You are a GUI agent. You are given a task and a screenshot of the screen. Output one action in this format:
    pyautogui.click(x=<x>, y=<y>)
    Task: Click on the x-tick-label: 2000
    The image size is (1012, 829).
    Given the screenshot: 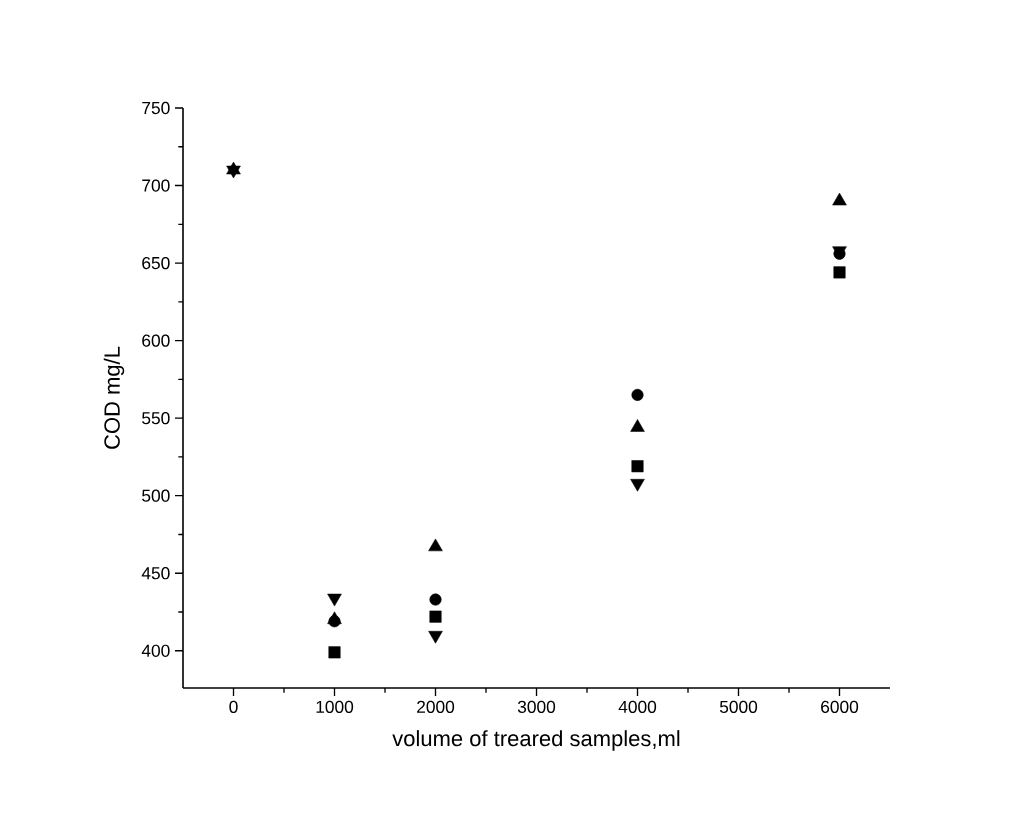 What is the action you would take?
    pyautogui.click(x=436, y=706)
    